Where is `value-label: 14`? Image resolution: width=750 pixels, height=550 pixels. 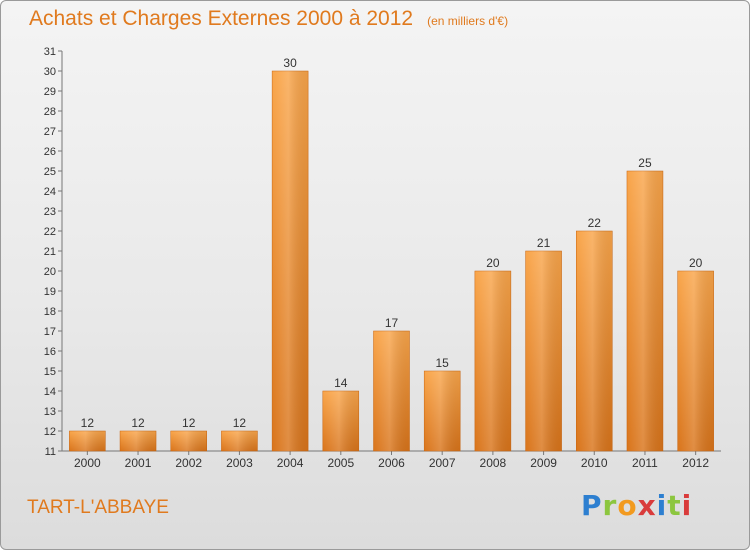
value-label: 14 is located at coordinates (341, 383).